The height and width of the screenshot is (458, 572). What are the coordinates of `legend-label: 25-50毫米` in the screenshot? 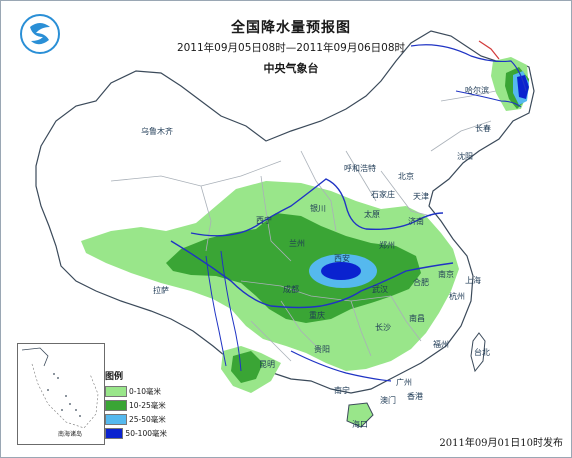 It's located at (147, 419).